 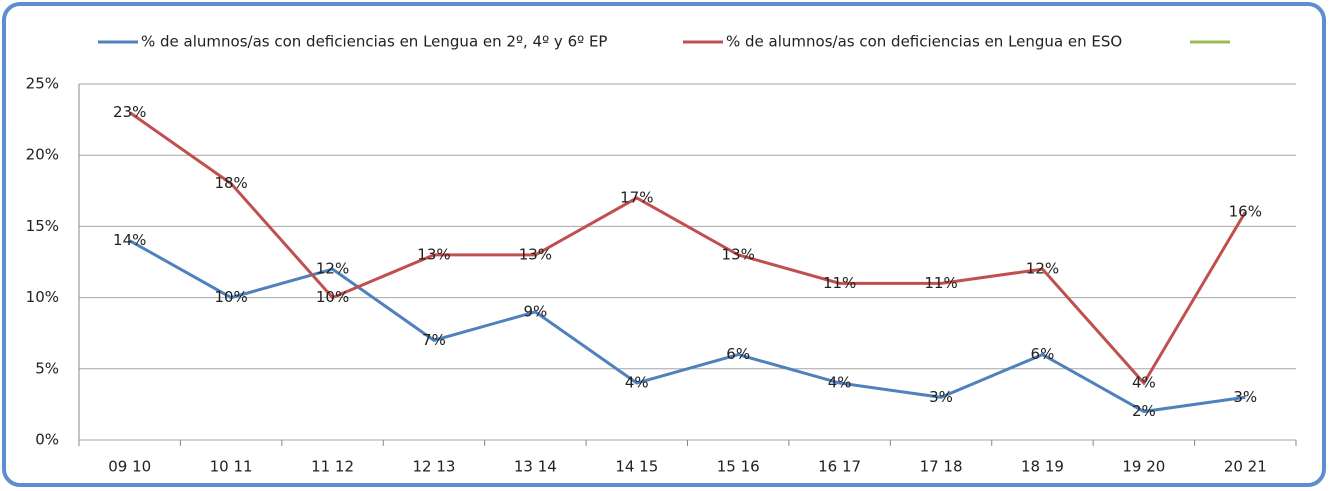 What do you see at coordinates (129, 240) in the screenshot?
I see `data-label: 14%` at bounding box center [129, 240].